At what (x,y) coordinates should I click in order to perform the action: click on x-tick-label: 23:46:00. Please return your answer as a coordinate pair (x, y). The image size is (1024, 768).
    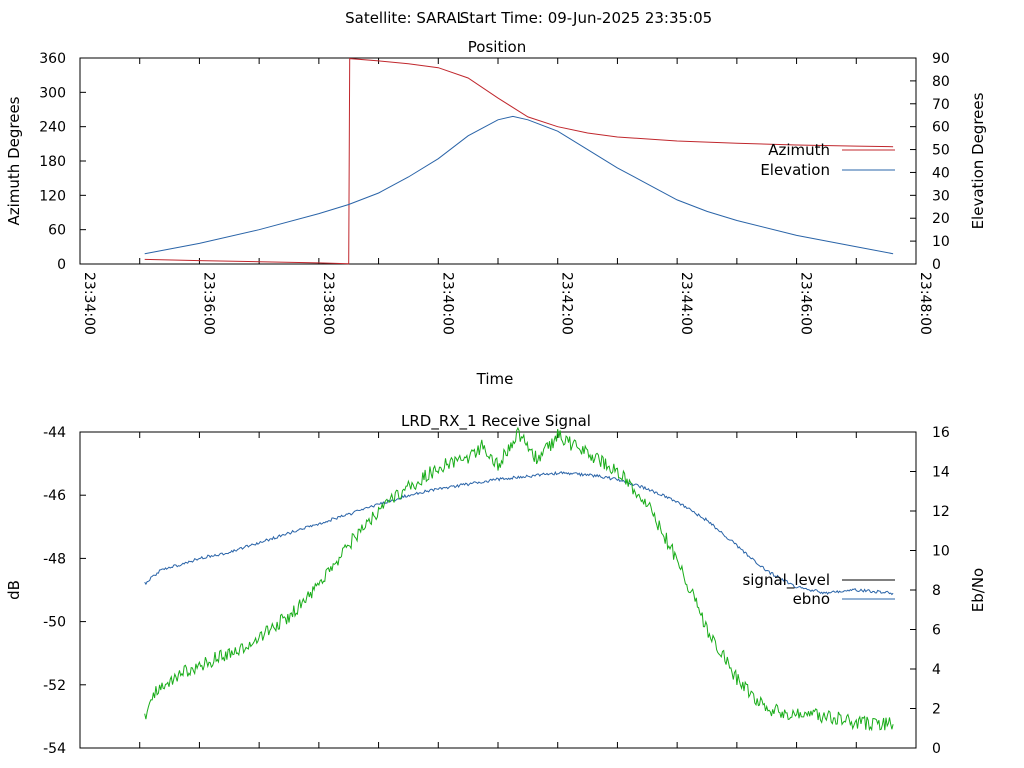
    Looking at the image, I should click on (806, 303).